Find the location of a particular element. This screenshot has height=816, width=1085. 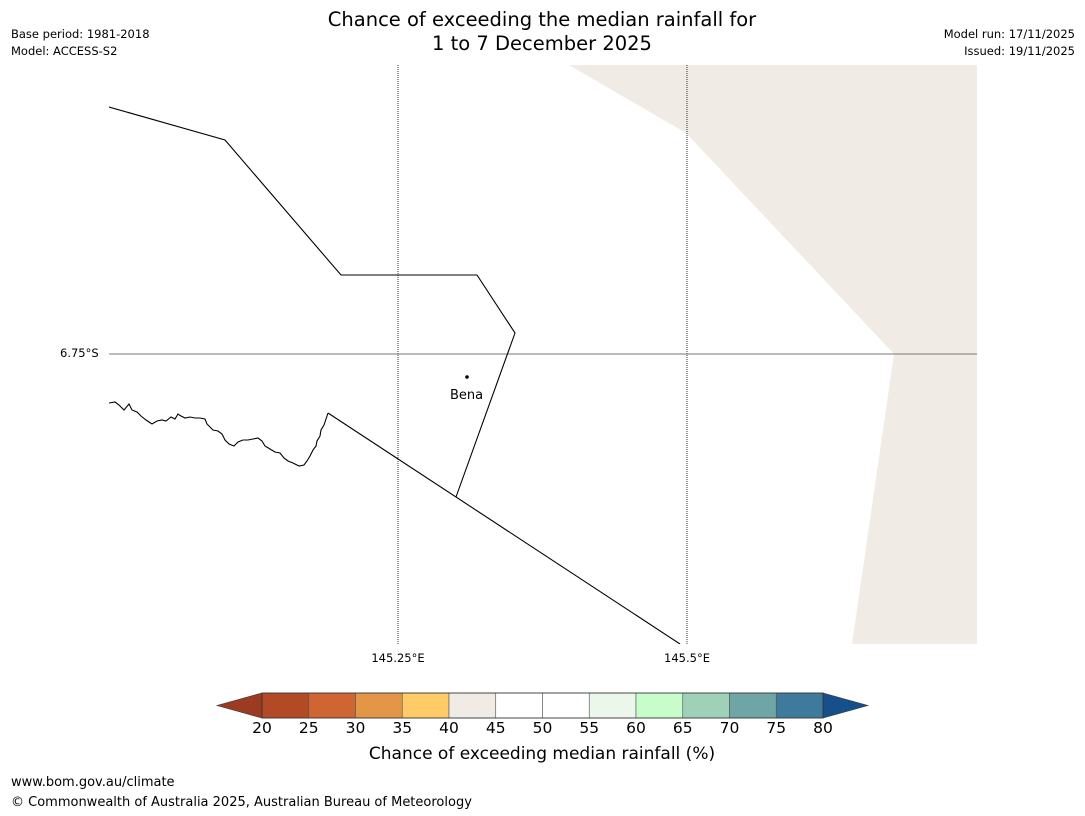

footer-url: www.bom.gov.au/climate is located at coordinates (93, 782).